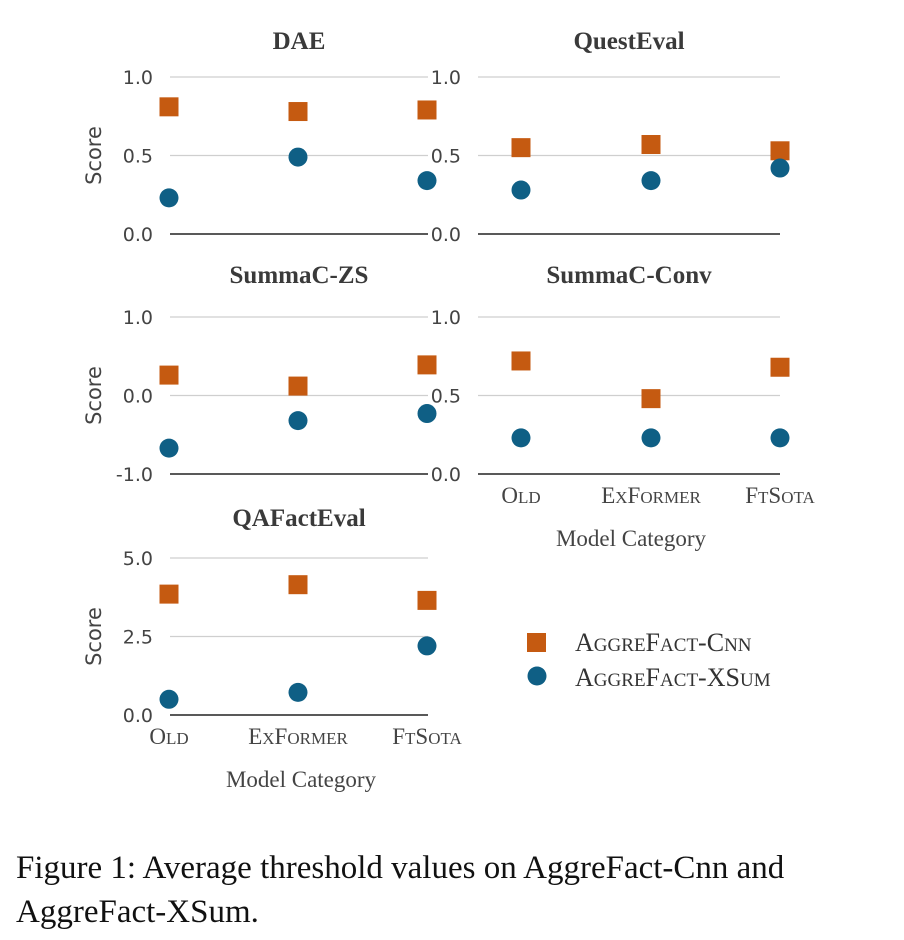 The height and width of the screenshot is (940, 904). What do you see at coordinates (138, 559) in the screenshot?
I see `y-tick-label: 5.0` at bounding box center [138, 559].